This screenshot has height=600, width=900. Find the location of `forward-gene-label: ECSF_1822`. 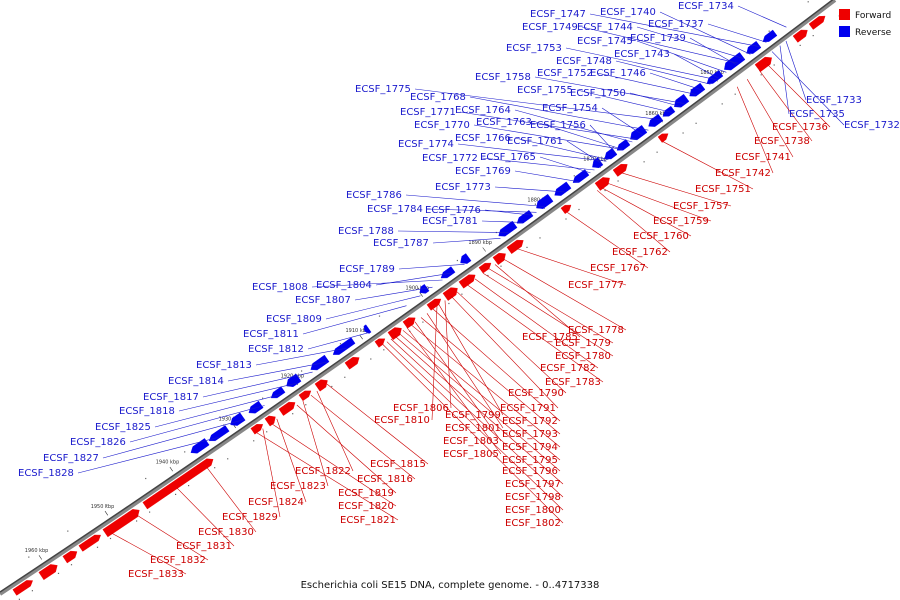

forward-gene-label: ECSF_1822 is located at coordinates (323, 471).